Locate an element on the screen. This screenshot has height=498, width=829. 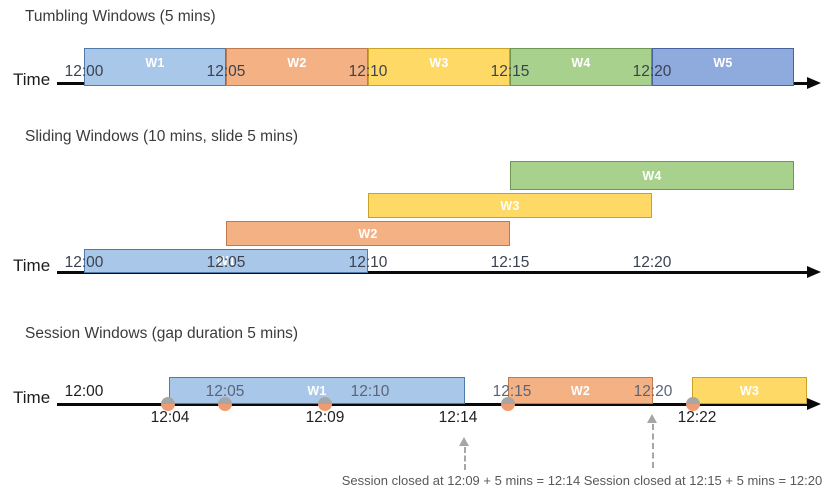
window-w5: W5 is located at coordinates (723, 67).